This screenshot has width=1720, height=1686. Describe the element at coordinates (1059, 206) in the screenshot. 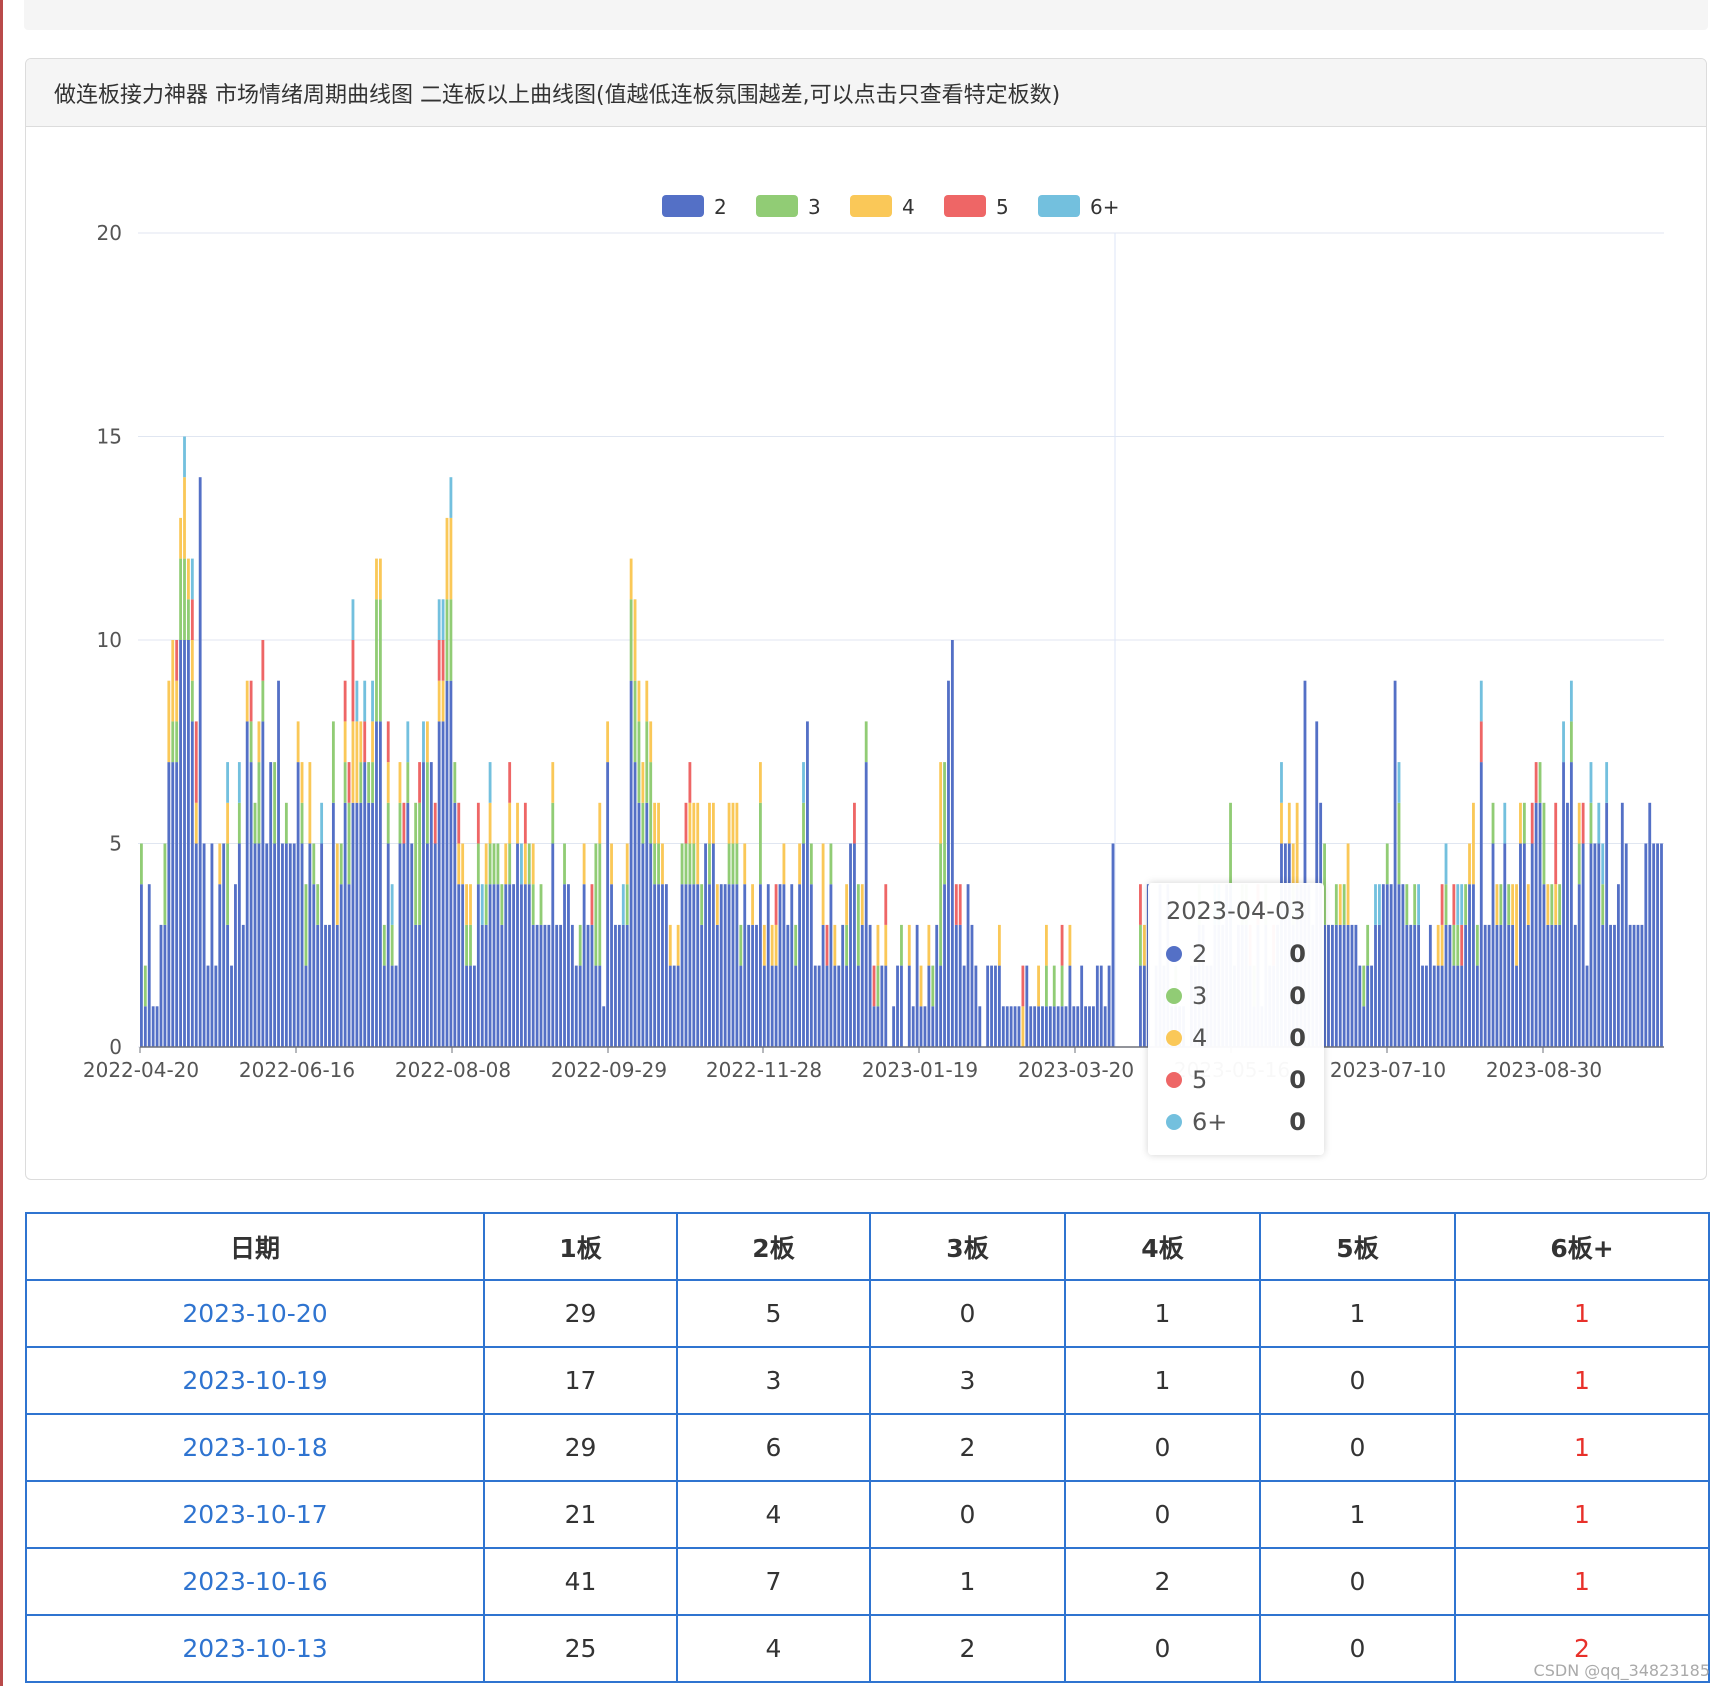

I see `legend-swatch-6+` at that location.